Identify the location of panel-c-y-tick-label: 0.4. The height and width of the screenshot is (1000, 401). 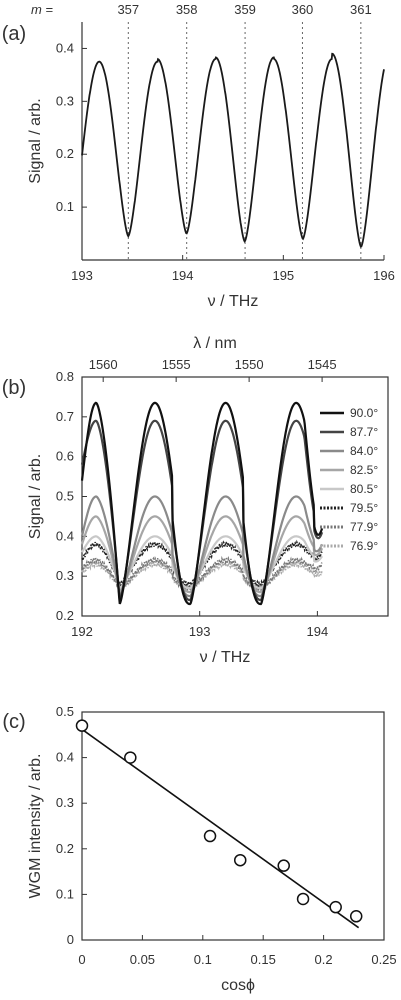
(65, 757).